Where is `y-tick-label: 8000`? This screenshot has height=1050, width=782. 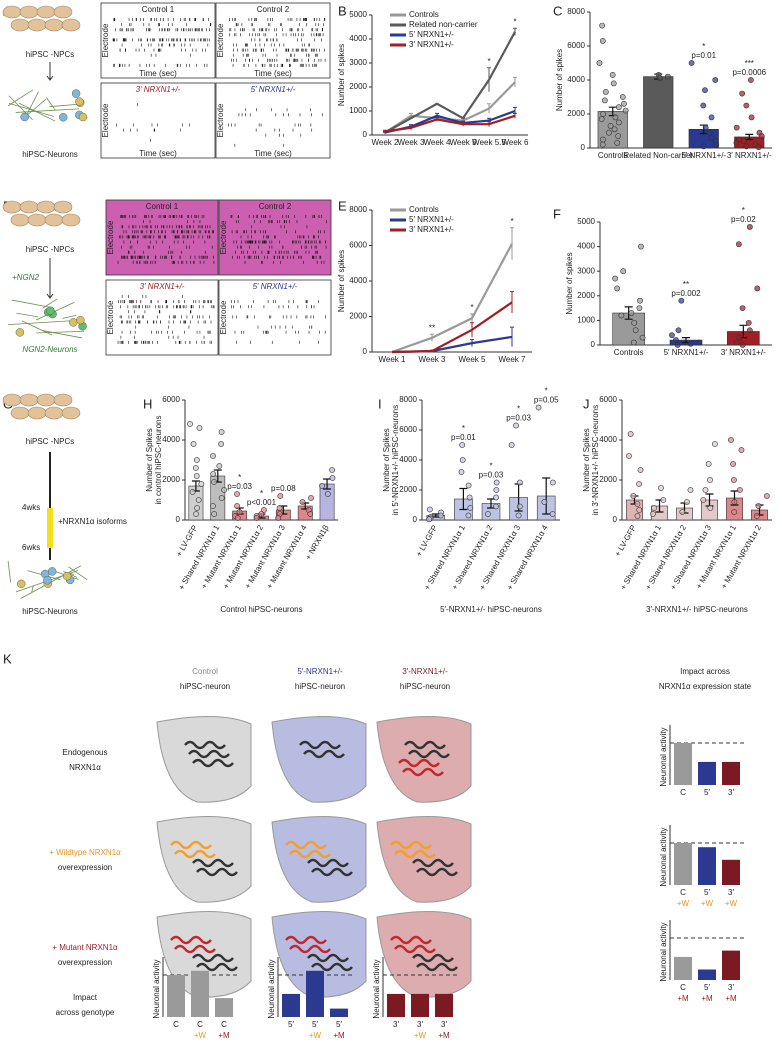
y-tick-label: 8000 is located at coordinates (576, 11).